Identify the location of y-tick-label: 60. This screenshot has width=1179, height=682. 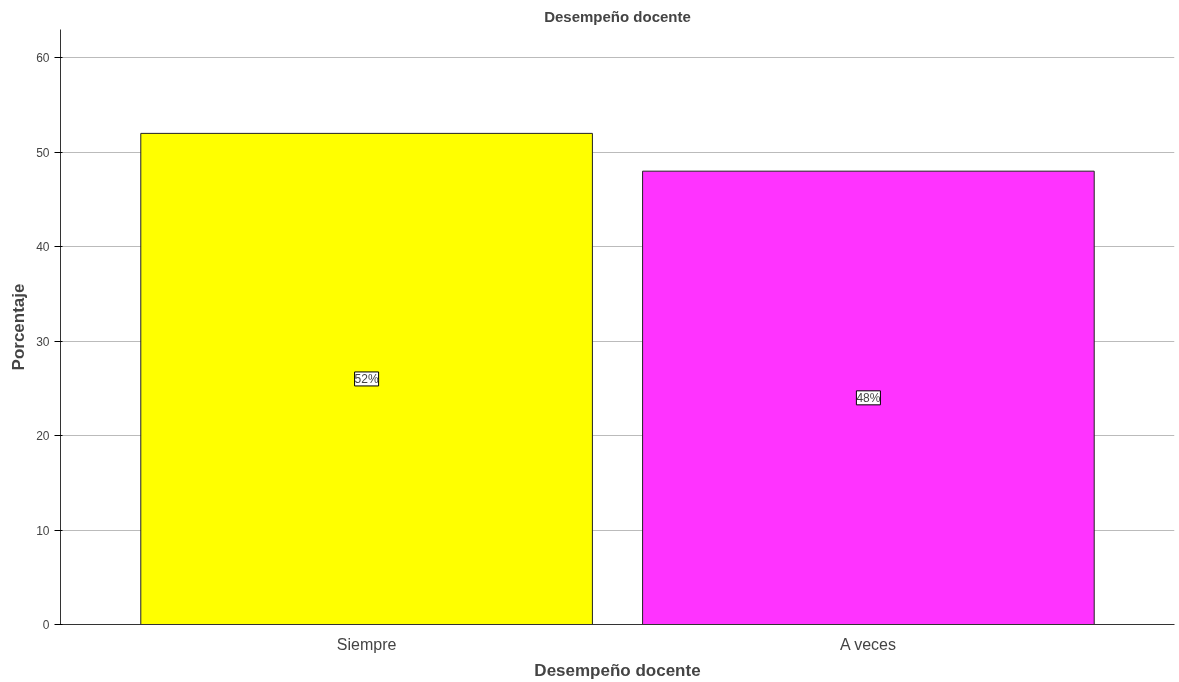
(43, 58).